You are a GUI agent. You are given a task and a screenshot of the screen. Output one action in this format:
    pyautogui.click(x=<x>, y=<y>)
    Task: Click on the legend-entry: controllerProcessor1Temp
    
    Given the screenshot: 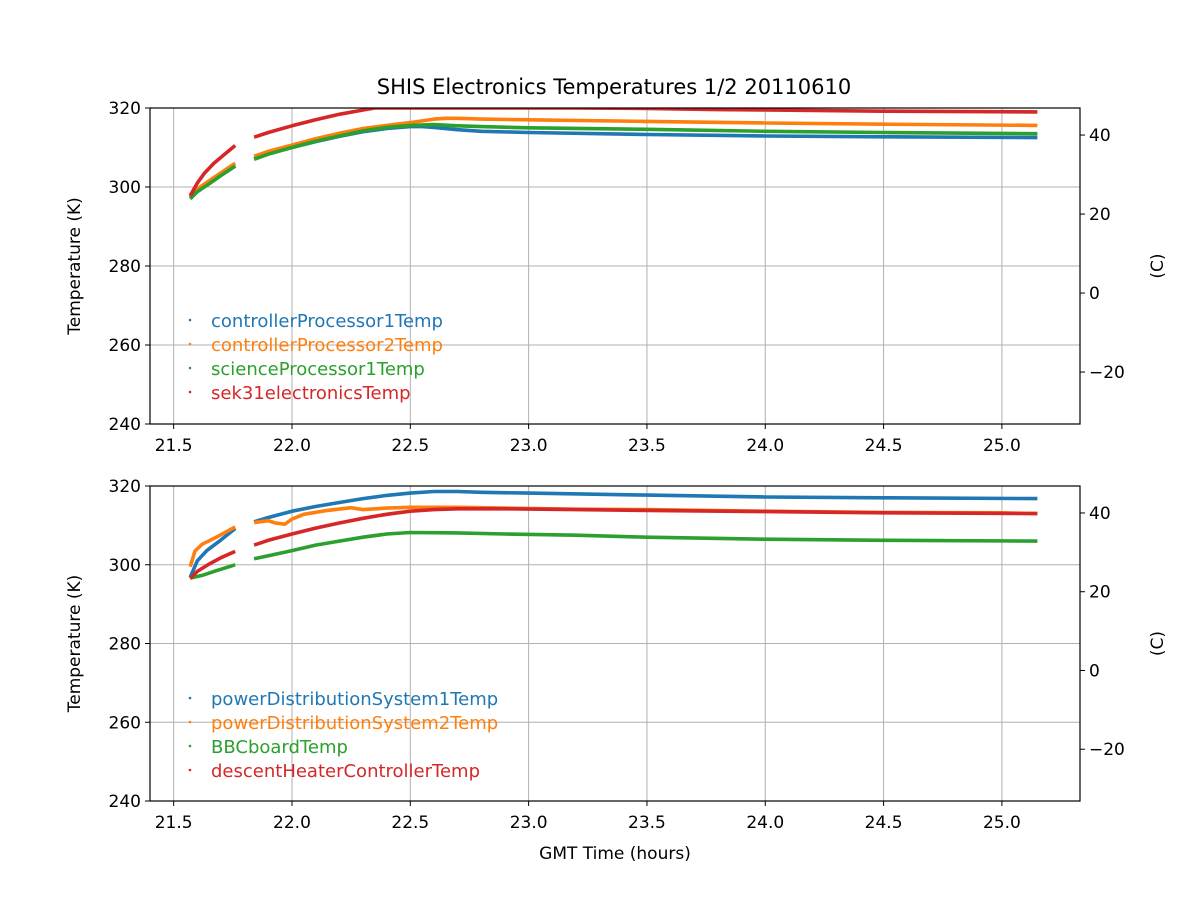 What is the action you would take?
    pyautogui.click(x=327, y=321)
    